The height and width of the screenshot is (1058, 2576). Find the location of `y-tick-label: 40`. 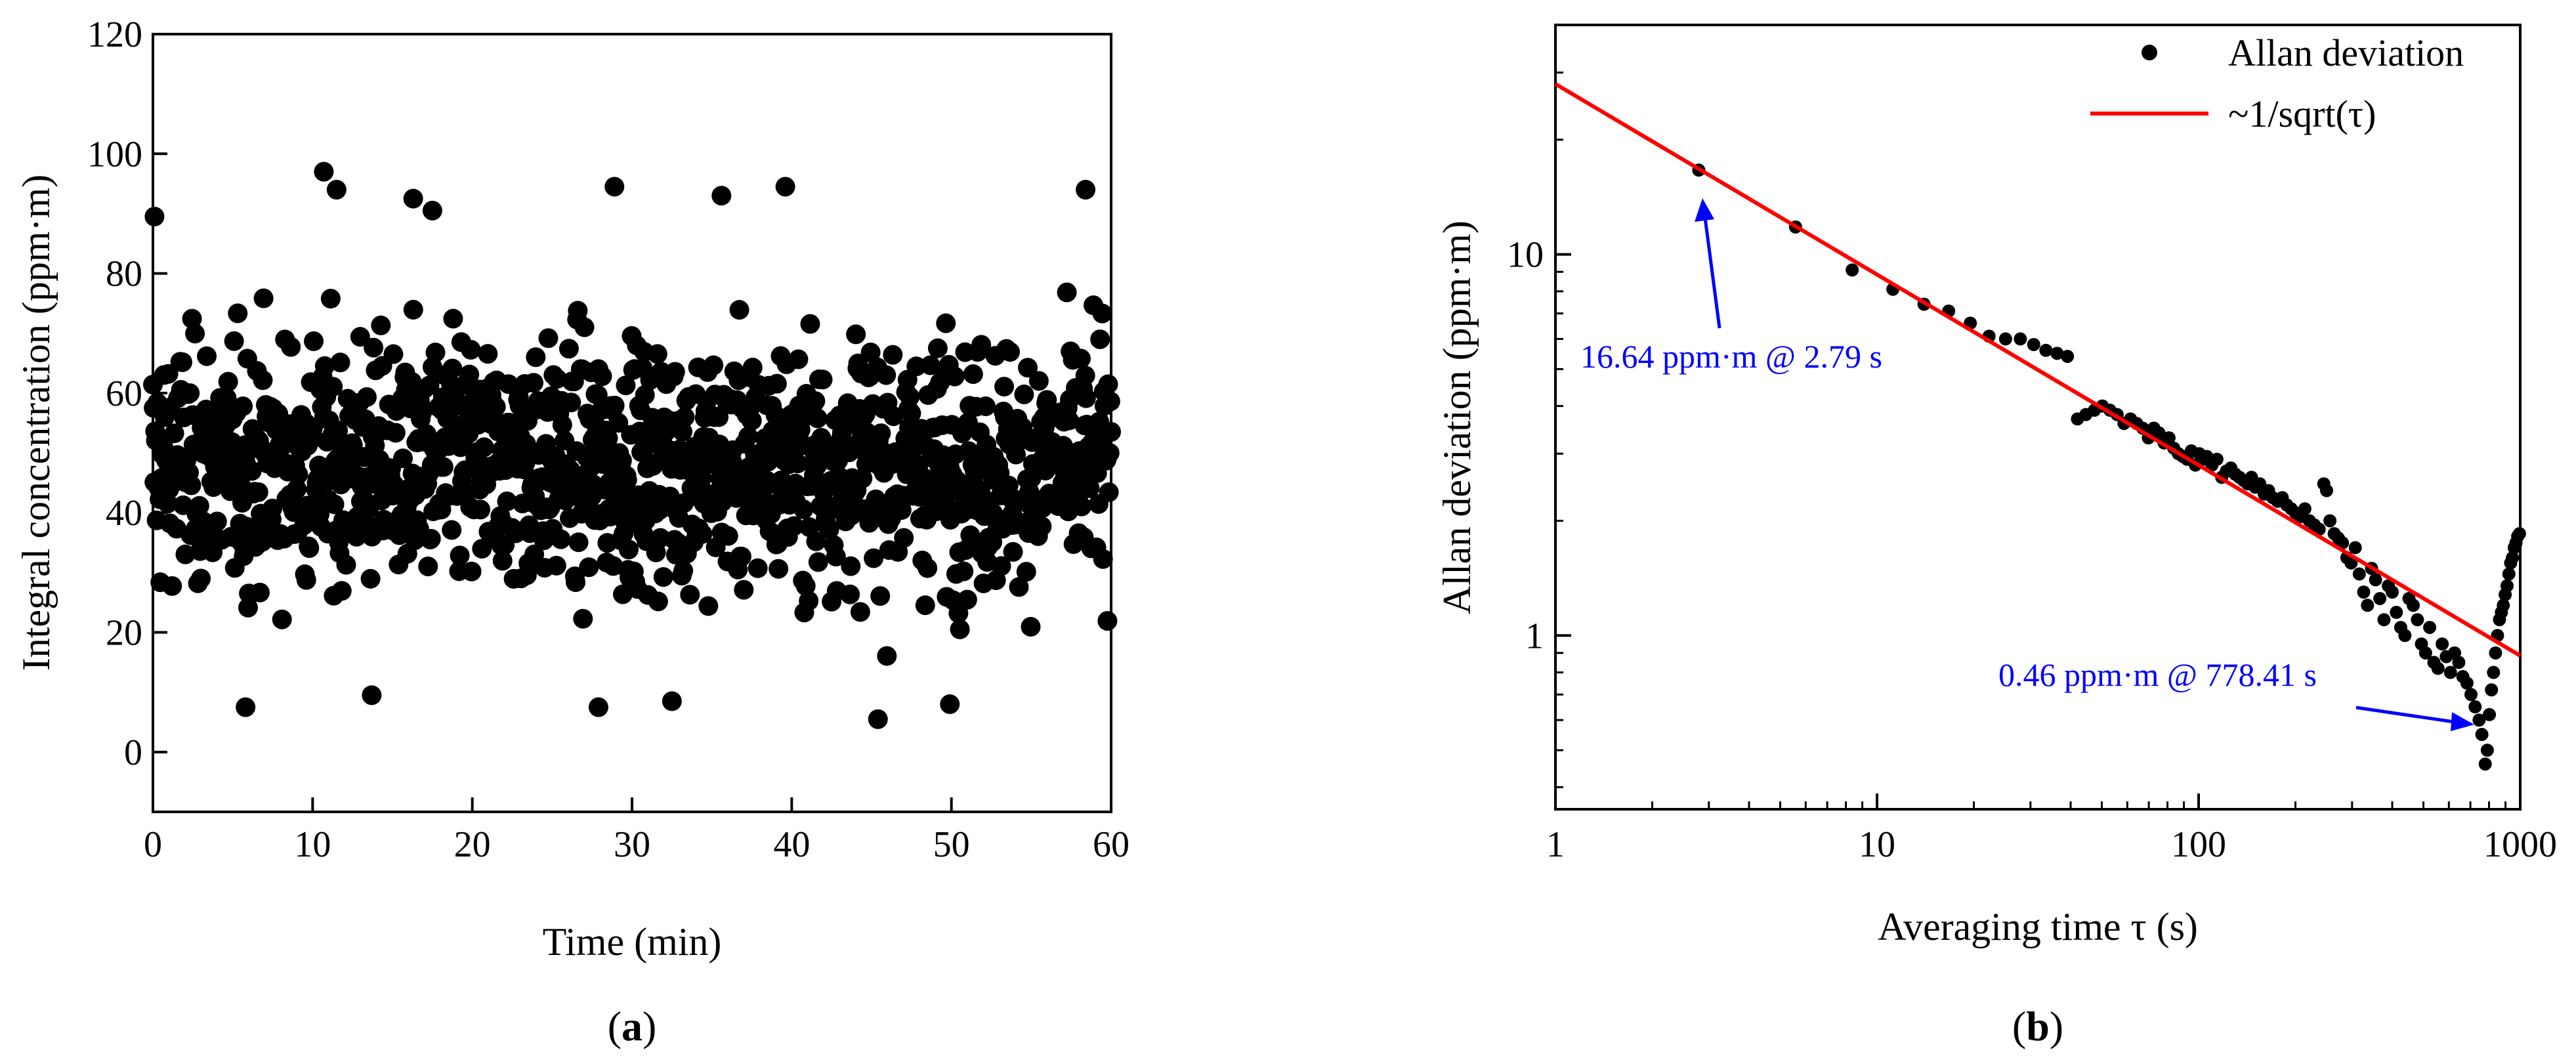

y-tick-label: 40 is located at coordinates (124, 513).